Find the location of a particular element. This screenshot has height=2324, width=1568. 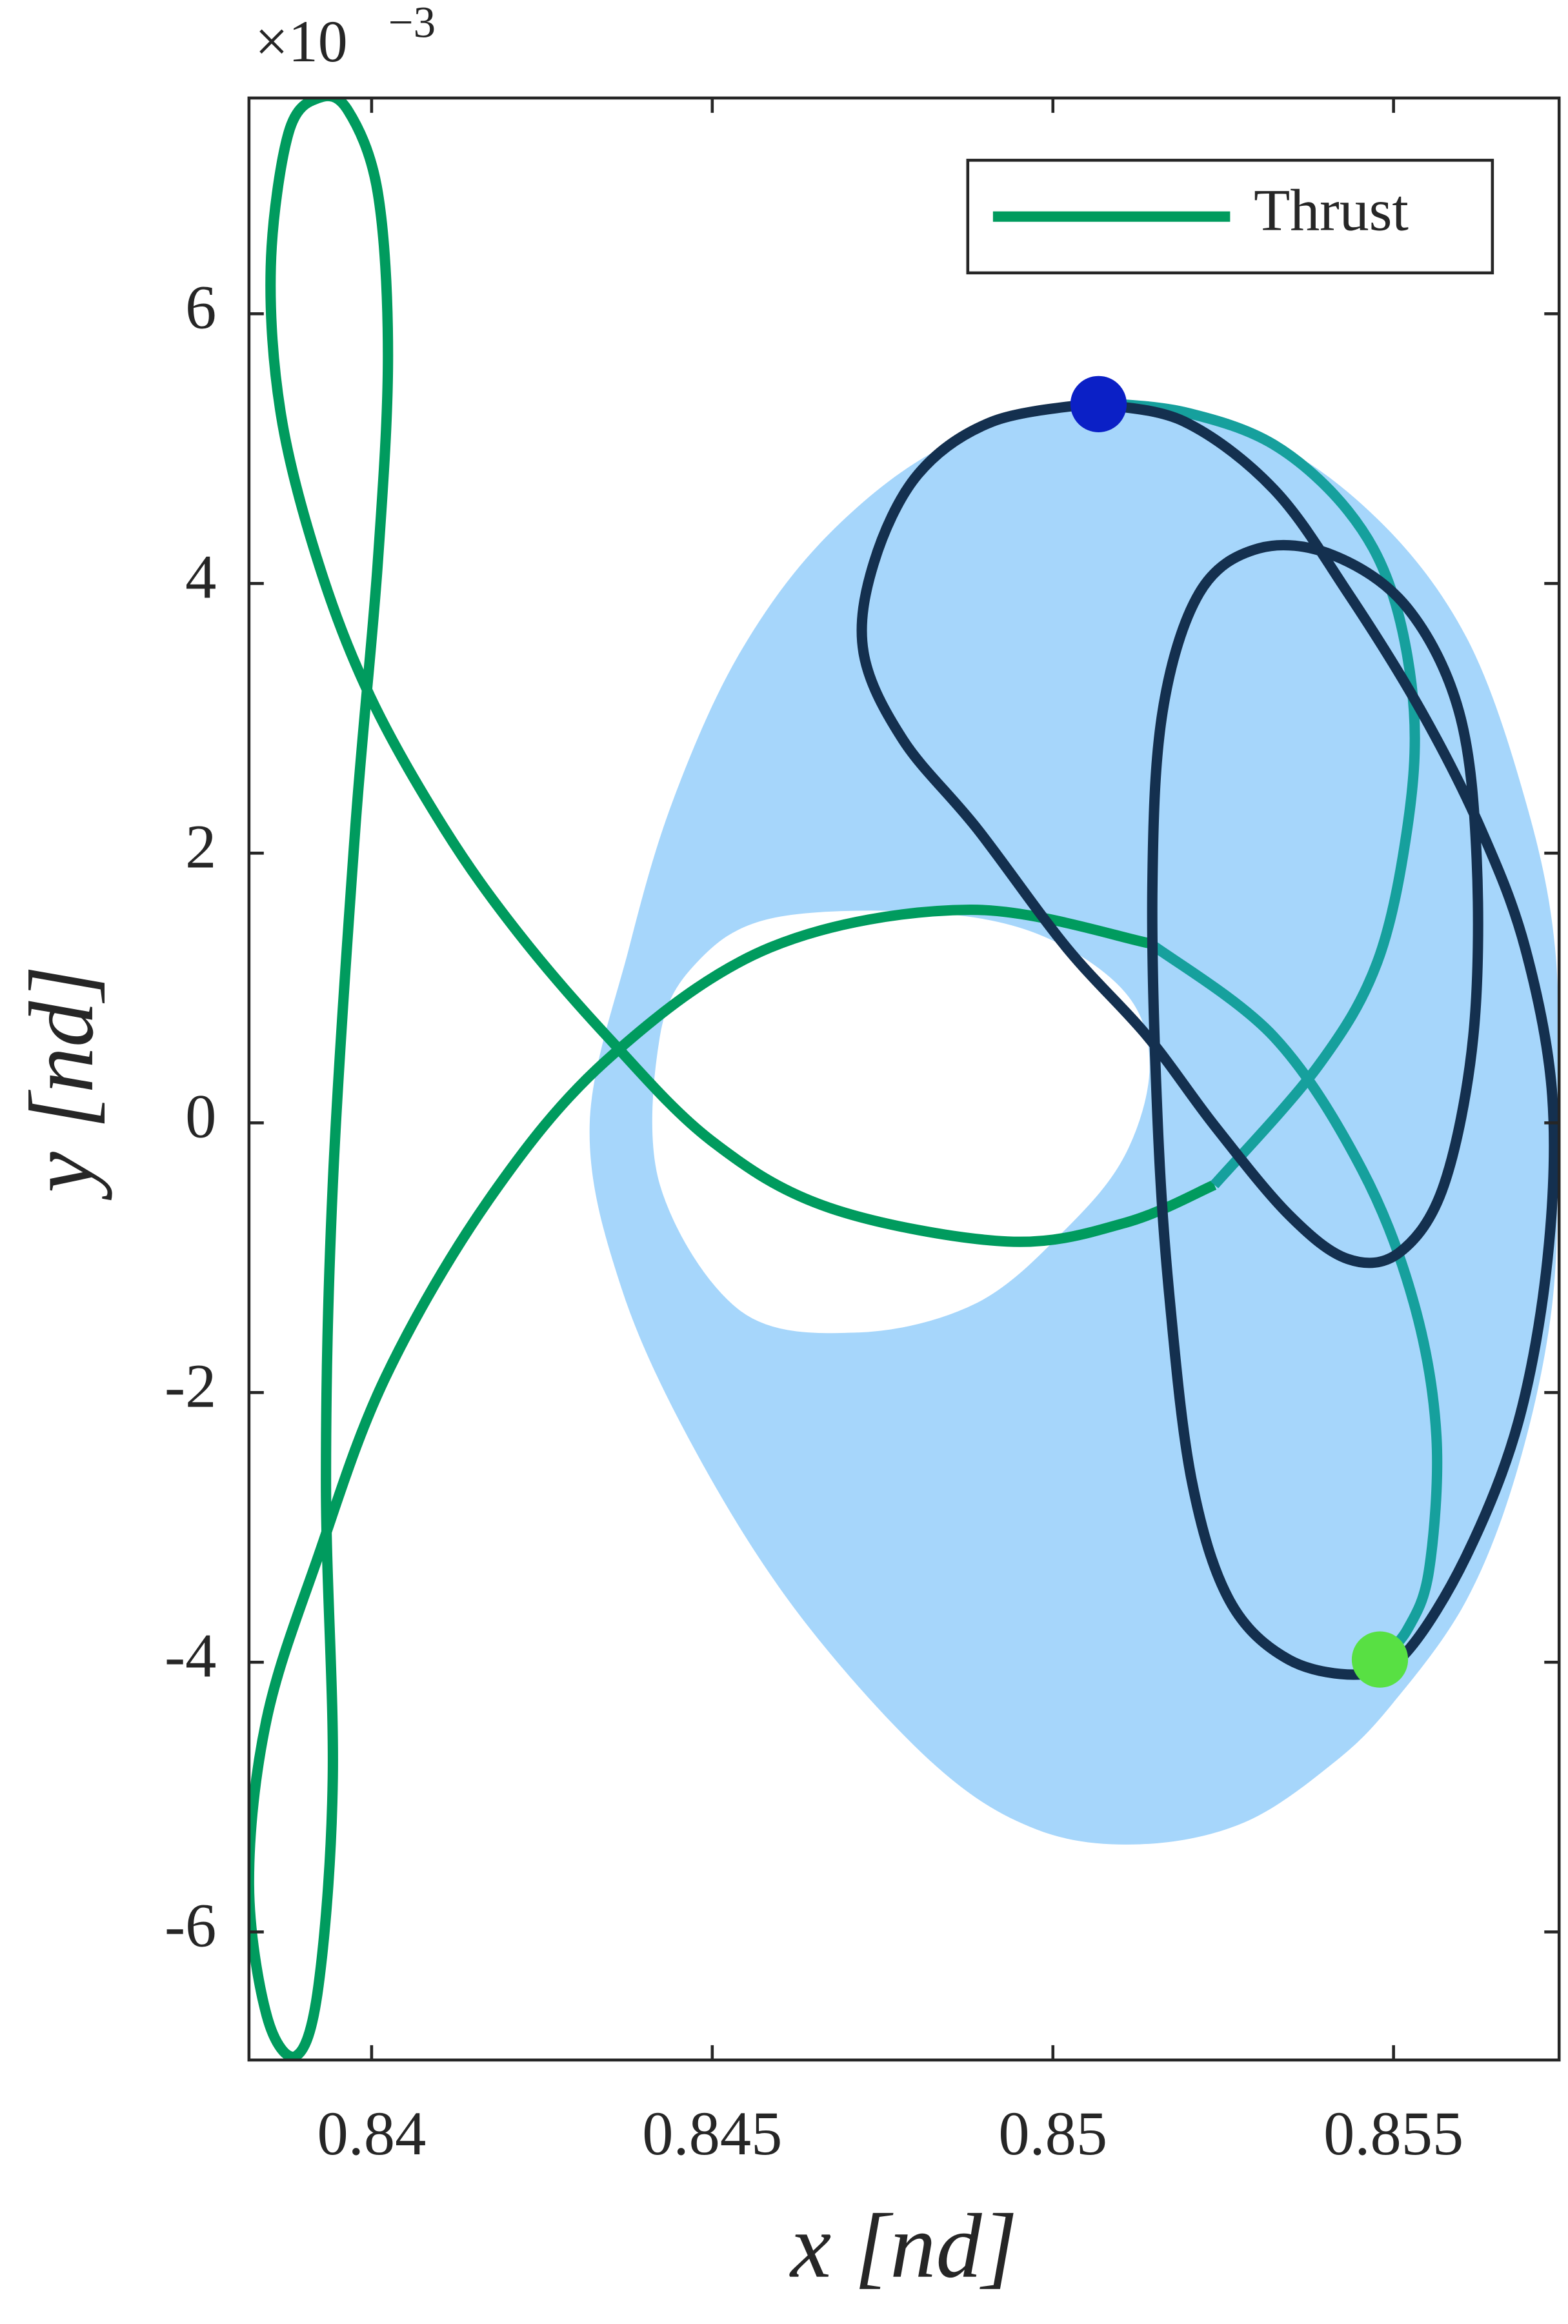

x-axis-label: x [nd] is located at coordinates (903, 2246).